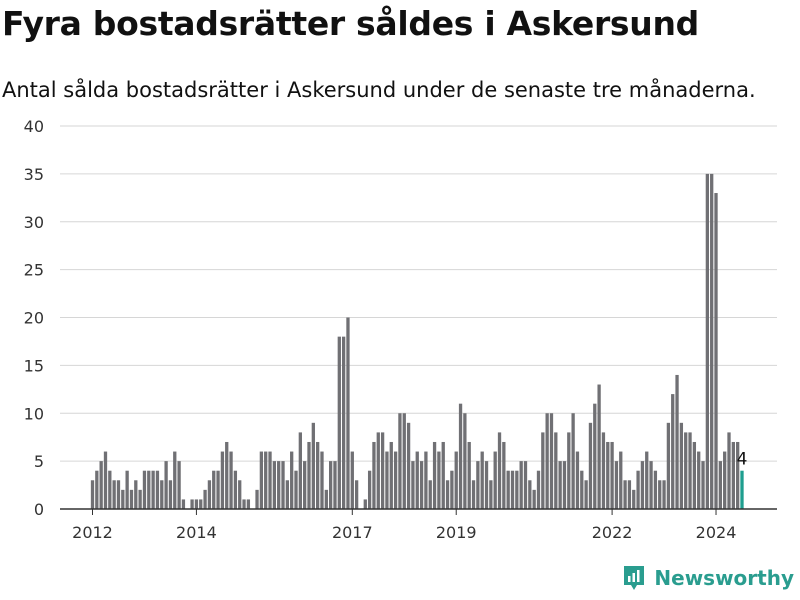 The height and width of the screenshot is (600, 800). What do you see at coordinates (708, 578) in the screenshot?
I see `newsworthy-brand: Newsworthy` at bounding box center [708, 578].